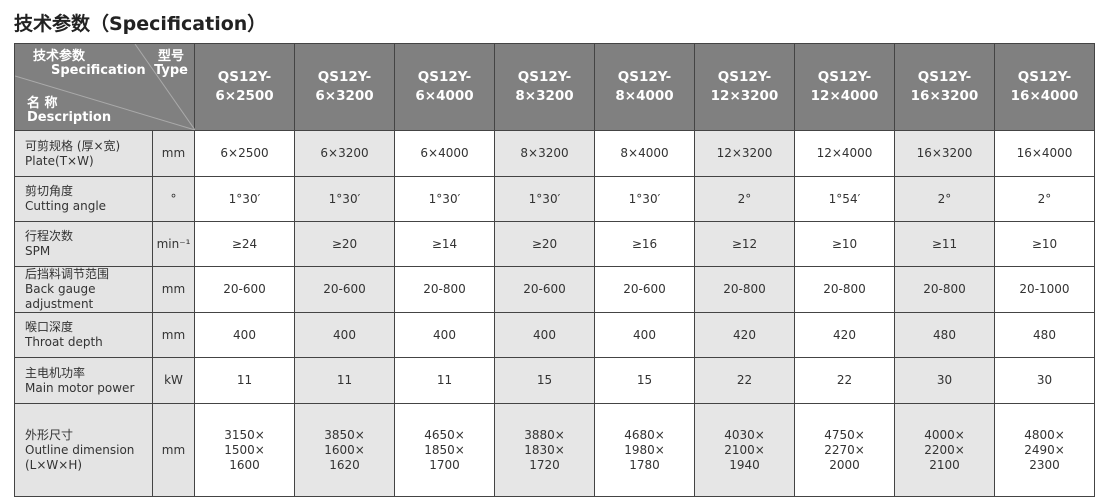  Describe the element at coordinates (644, 289) in the screenshot. I see `value-cell: 20-600` at that location.